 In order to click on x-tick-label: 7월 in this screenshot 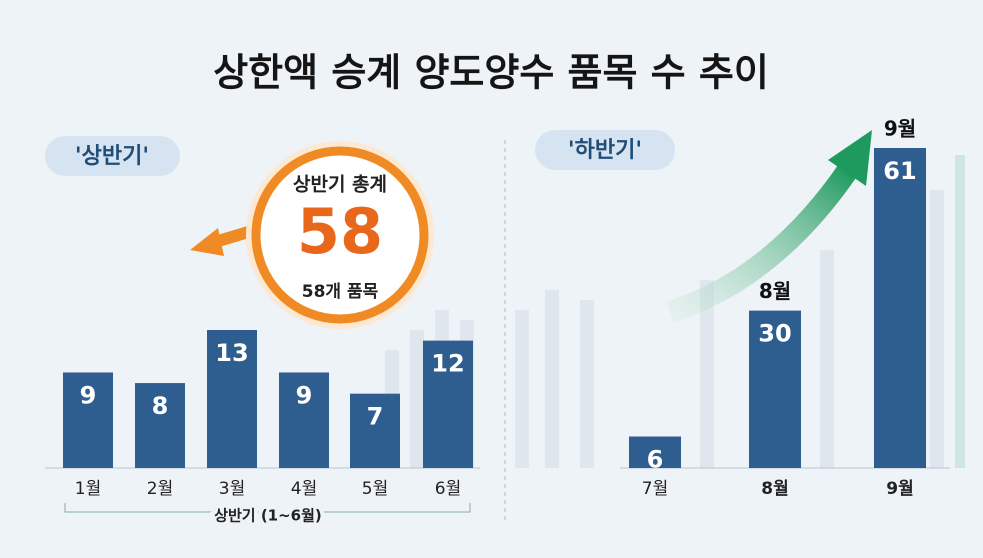, I will do `click(655, 489)`.